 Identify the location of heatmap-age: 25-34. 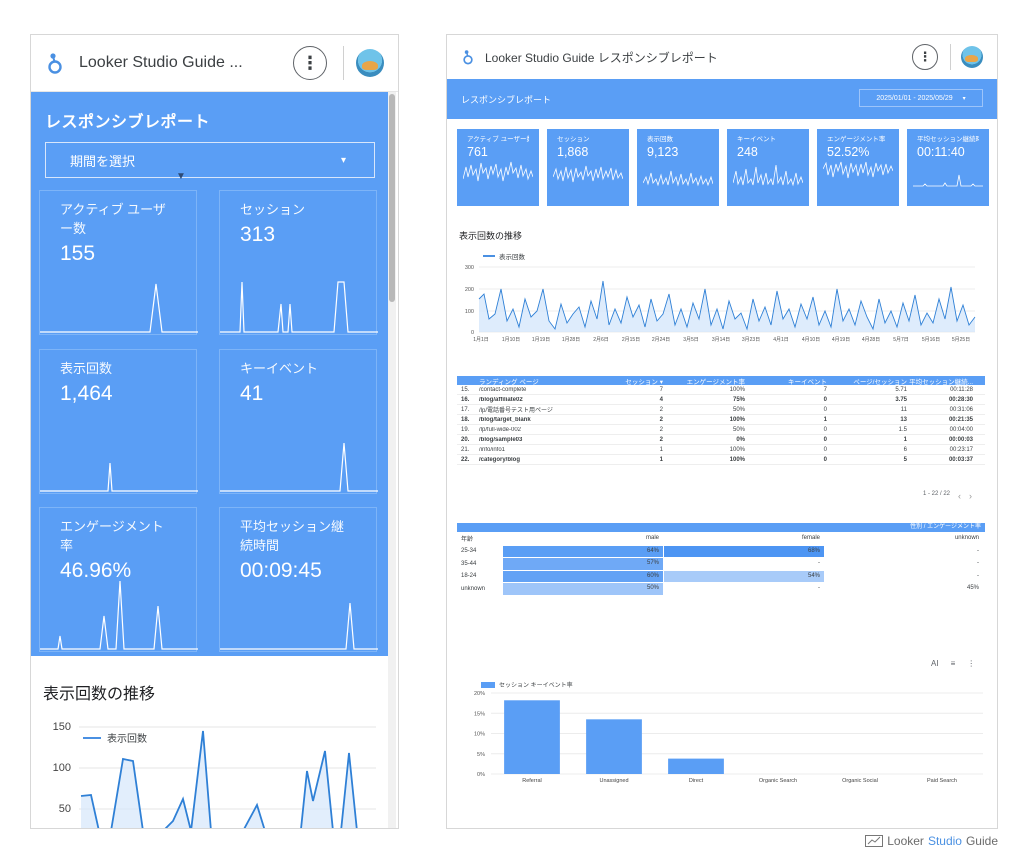
(469, 551).